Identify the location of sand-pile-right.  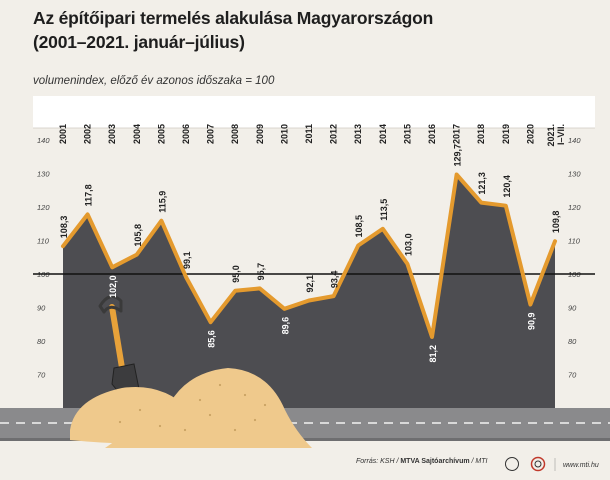
(208, 408).